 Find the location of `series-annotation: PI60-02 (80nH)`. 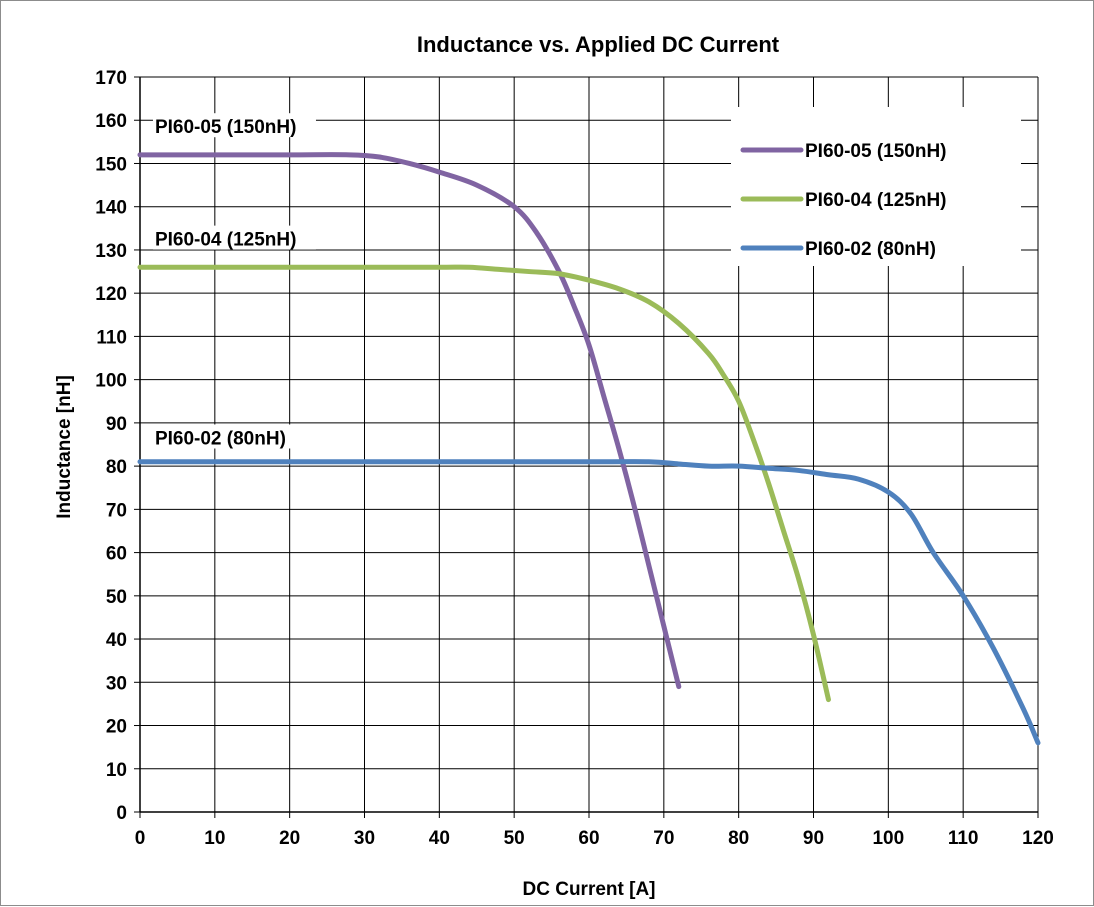

series-annotation: PI60-02 (80nH) is located at coordinates (220, 439).